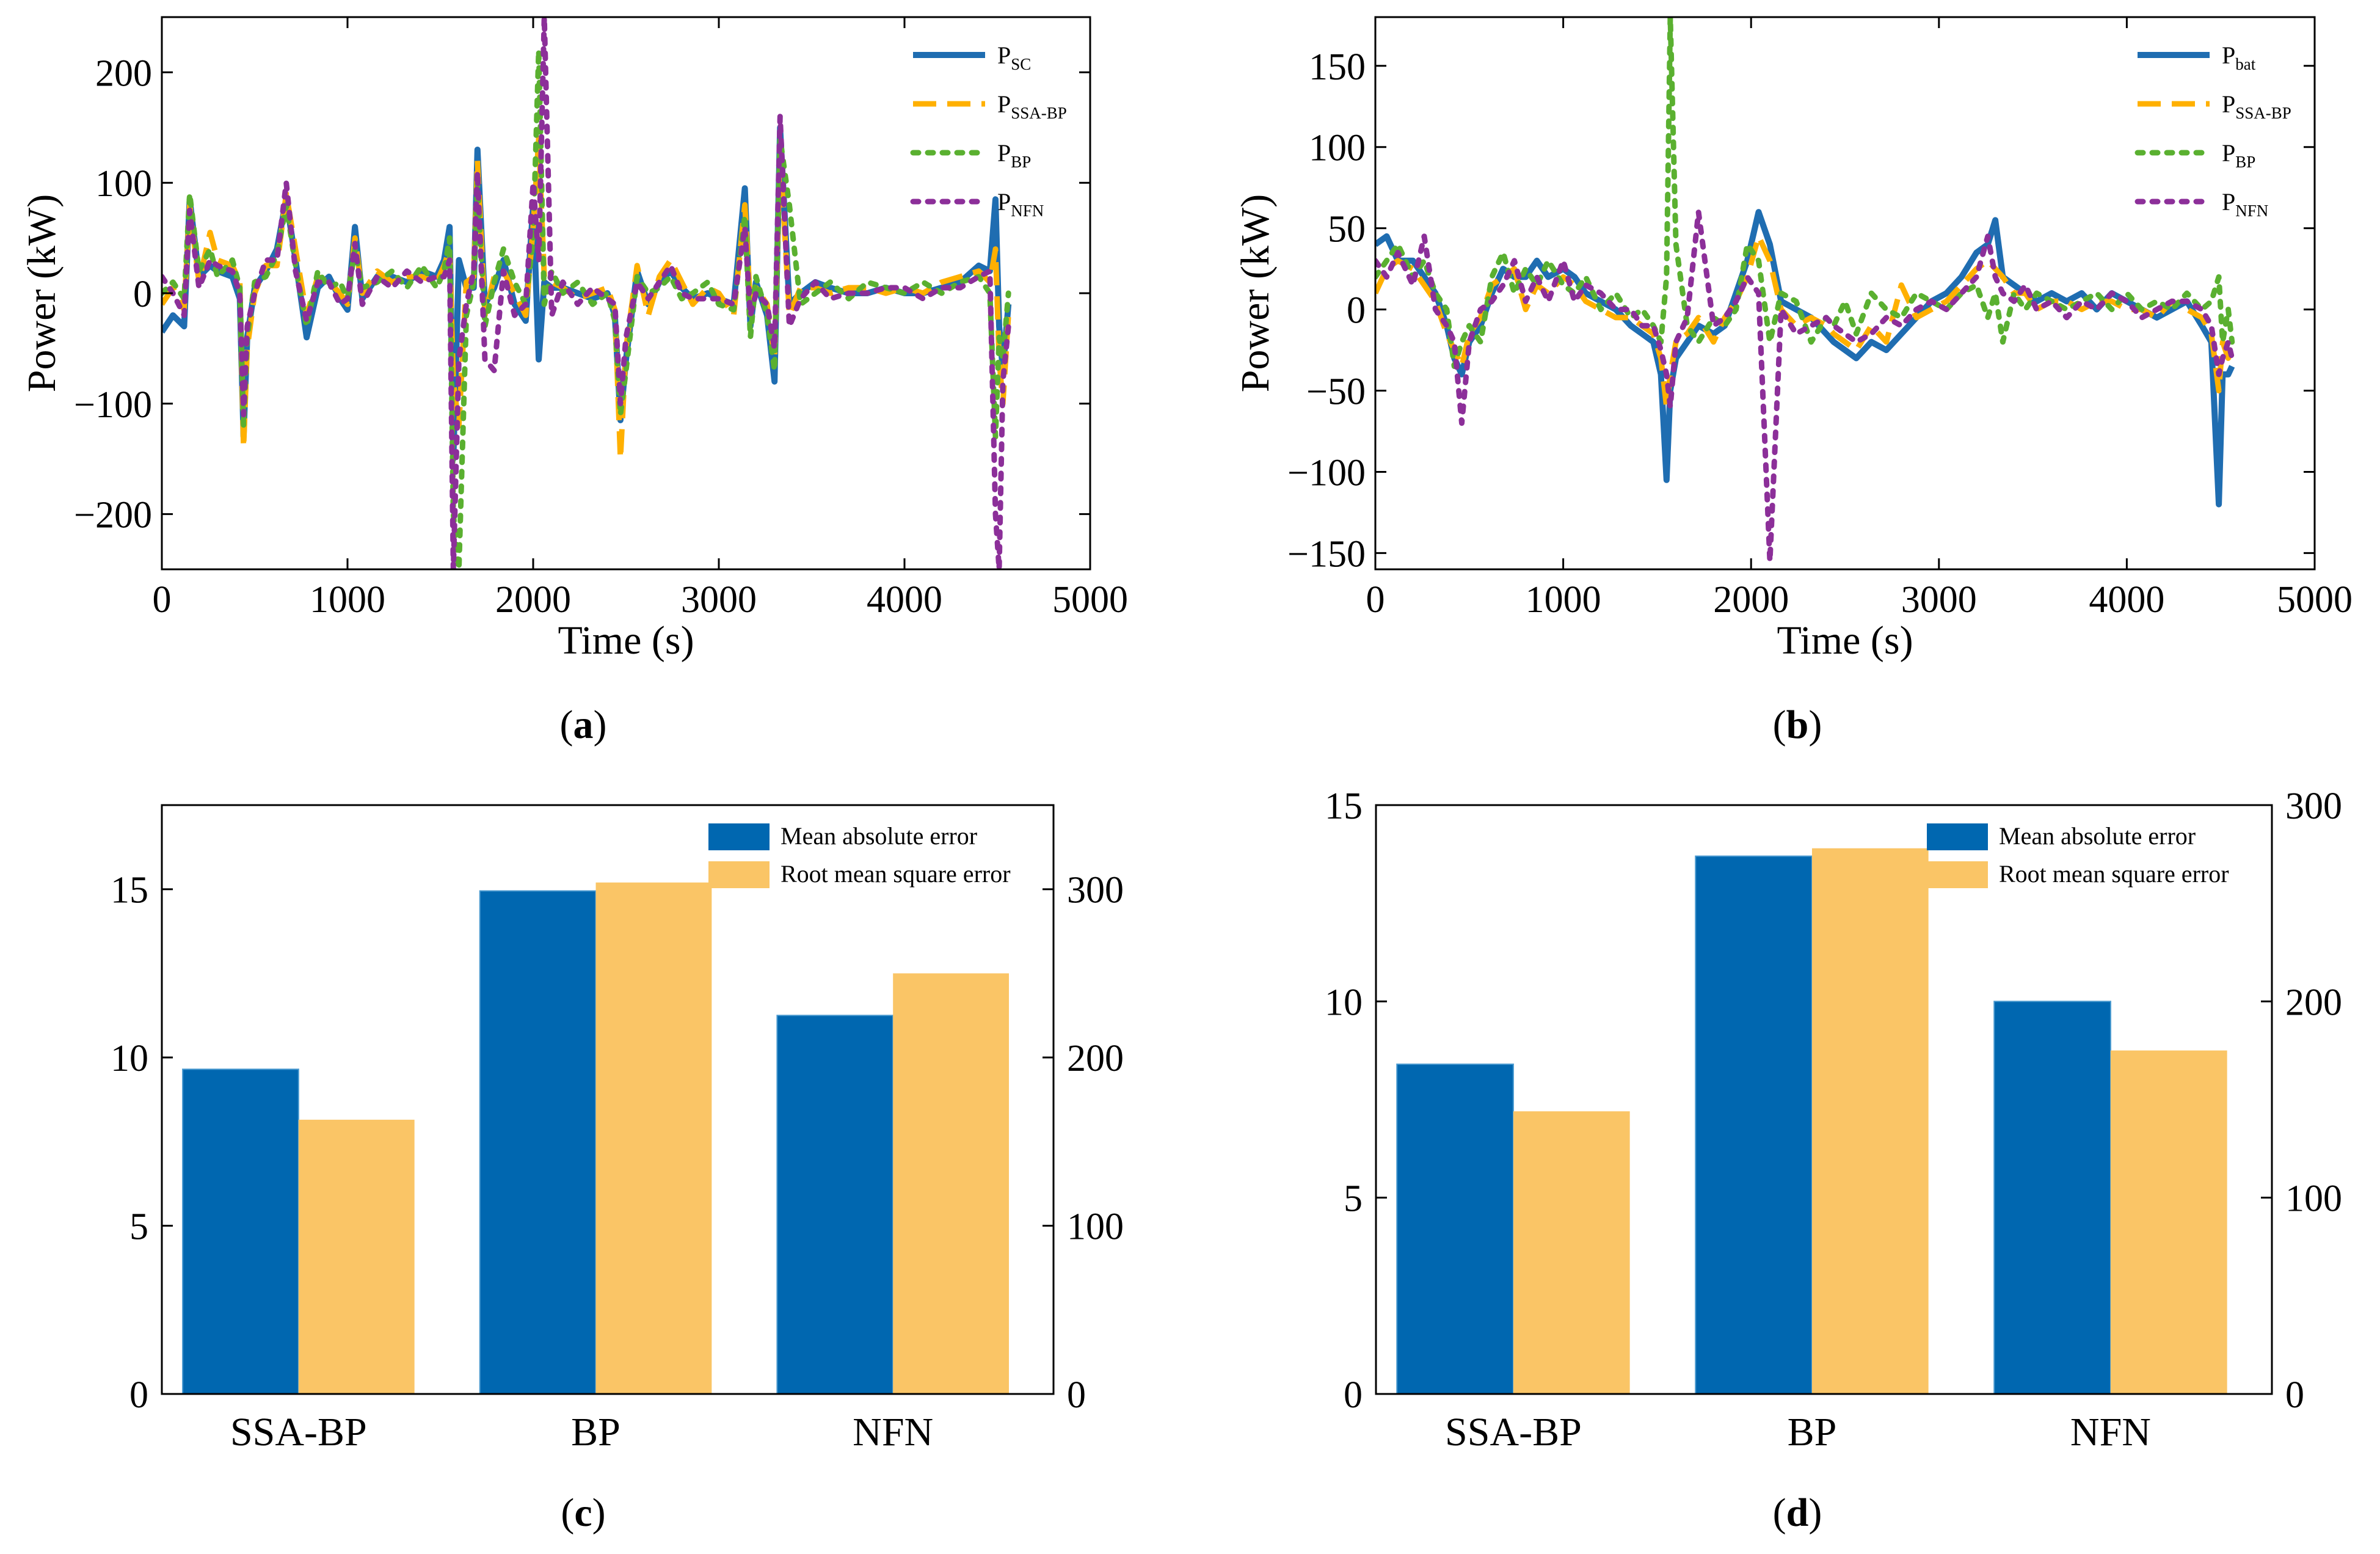 This screenshot has width=2380, height=1554. What do you see at coordinates (1326, 554) in the screenshot?
I see `y-tick-label: −150` at bounding box center [1326, 554].